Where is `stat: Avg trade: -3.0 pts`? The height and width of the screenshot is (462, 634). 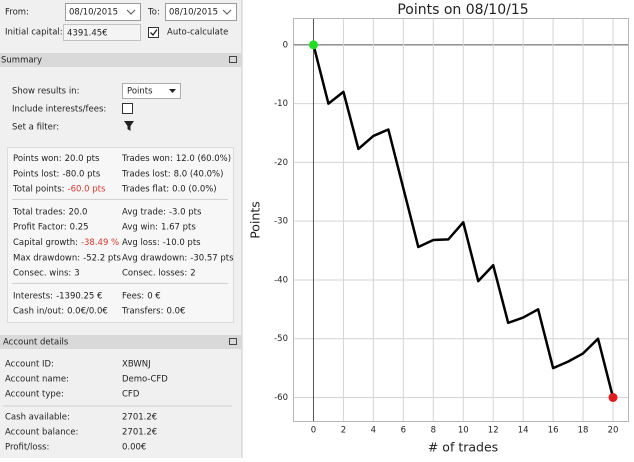
stat: Avg trade: -3.0 pts is located at coordinates (162, 212).